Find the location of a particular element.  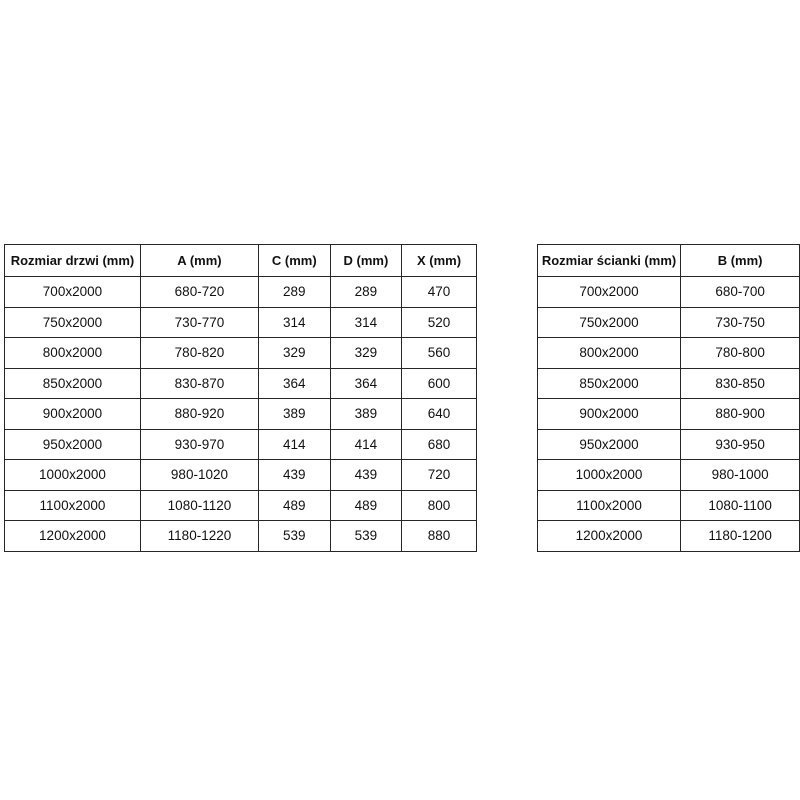

table-cell: 560 is located at coordinates (439, 353).